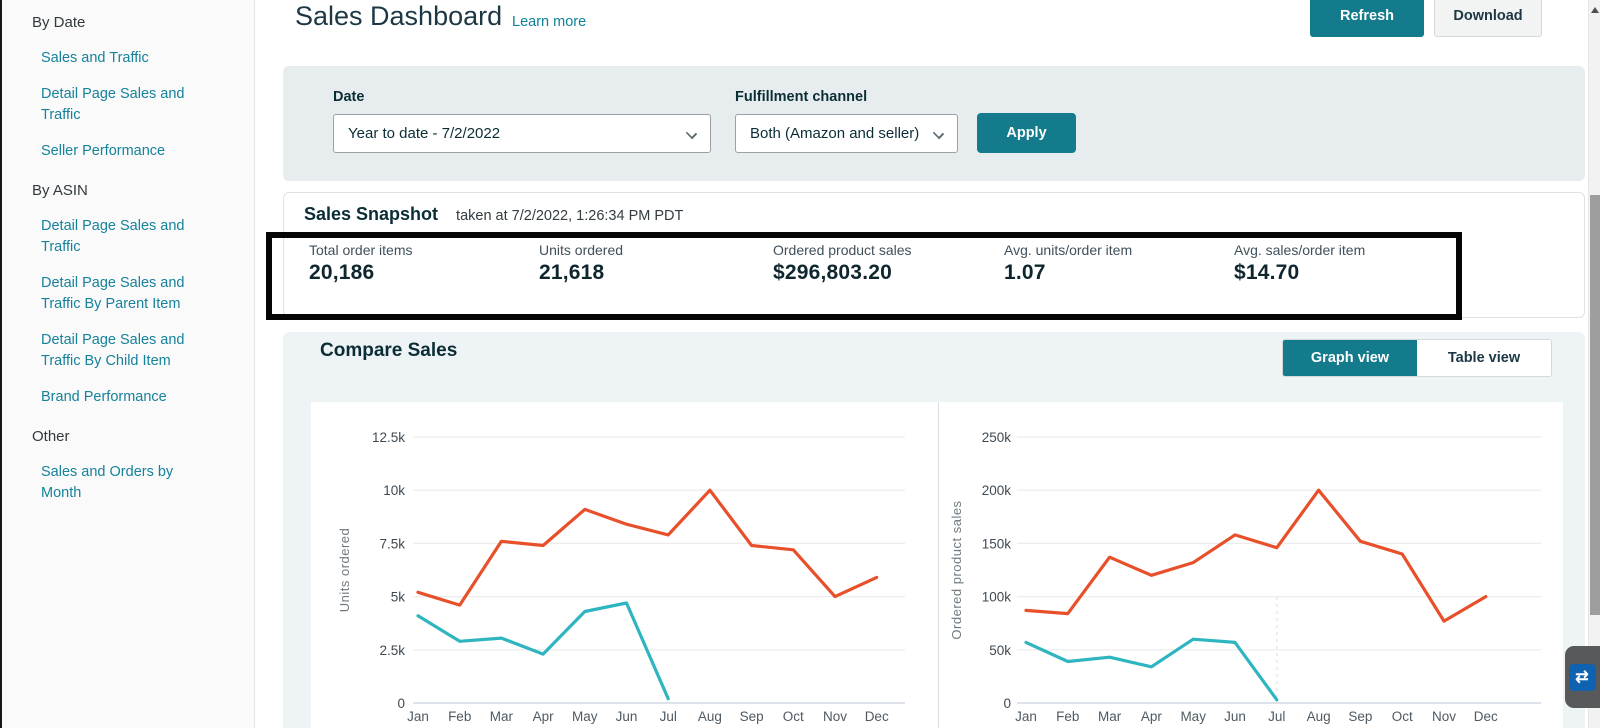 The height and width of the screenshot is (728, 1600). I want to click on vertical-scrollbar, so click(1594, 364).